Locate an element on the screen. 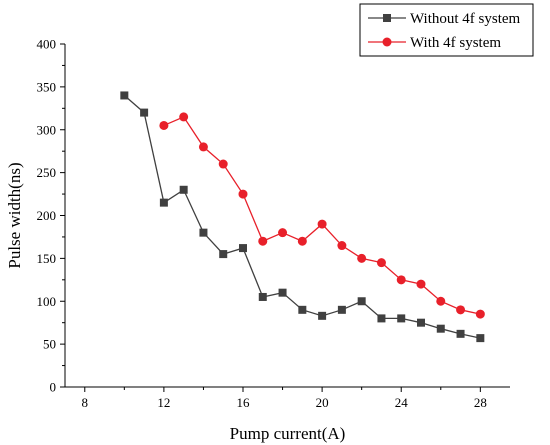  legend-label: With 4f system is located at coordinates (455, 43).